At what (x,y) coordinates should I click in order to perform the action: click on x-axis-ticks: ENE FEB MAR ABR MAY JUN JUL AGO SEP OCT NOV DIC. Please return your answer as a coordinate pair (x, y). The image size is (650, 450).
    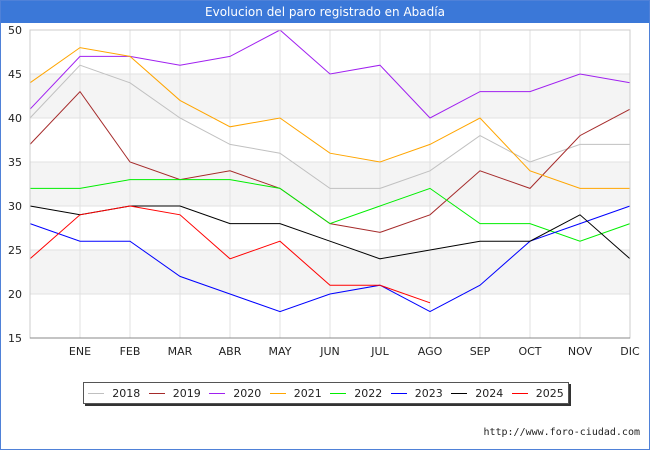
    Looking at the image, I should click on (354, 351).